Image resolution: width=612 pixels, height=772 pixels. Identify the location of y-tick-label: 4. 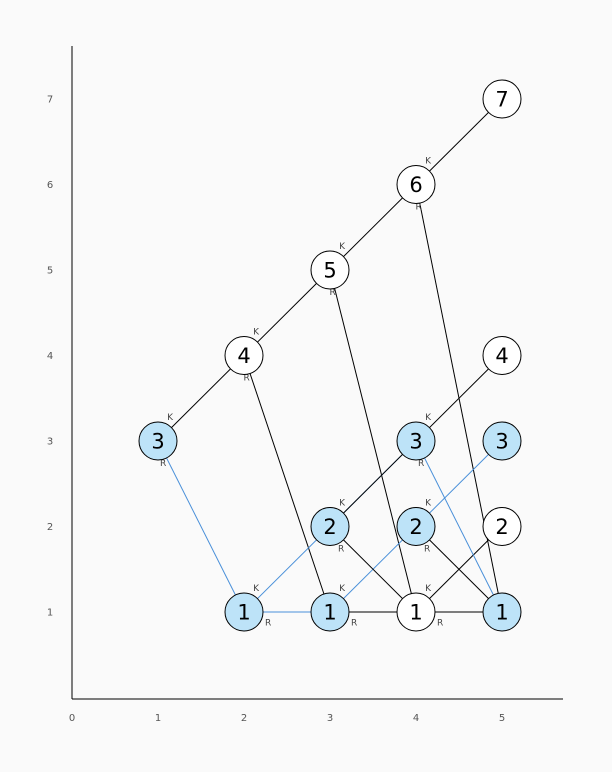
(50, 356).